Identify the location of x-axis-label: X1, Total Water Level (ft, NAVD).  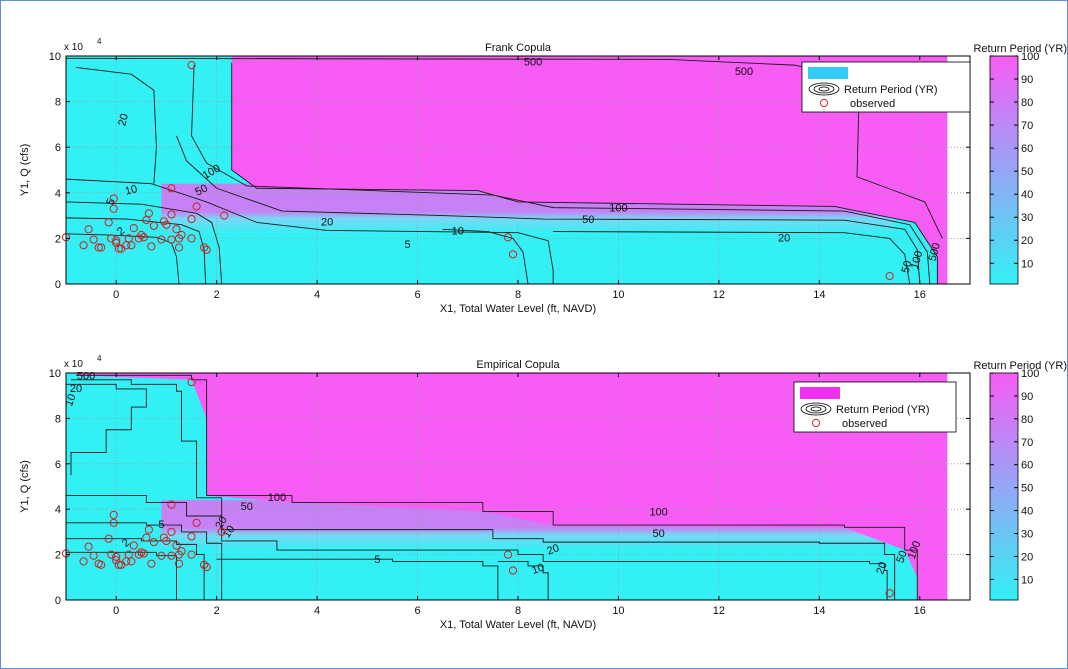
(518, 309).